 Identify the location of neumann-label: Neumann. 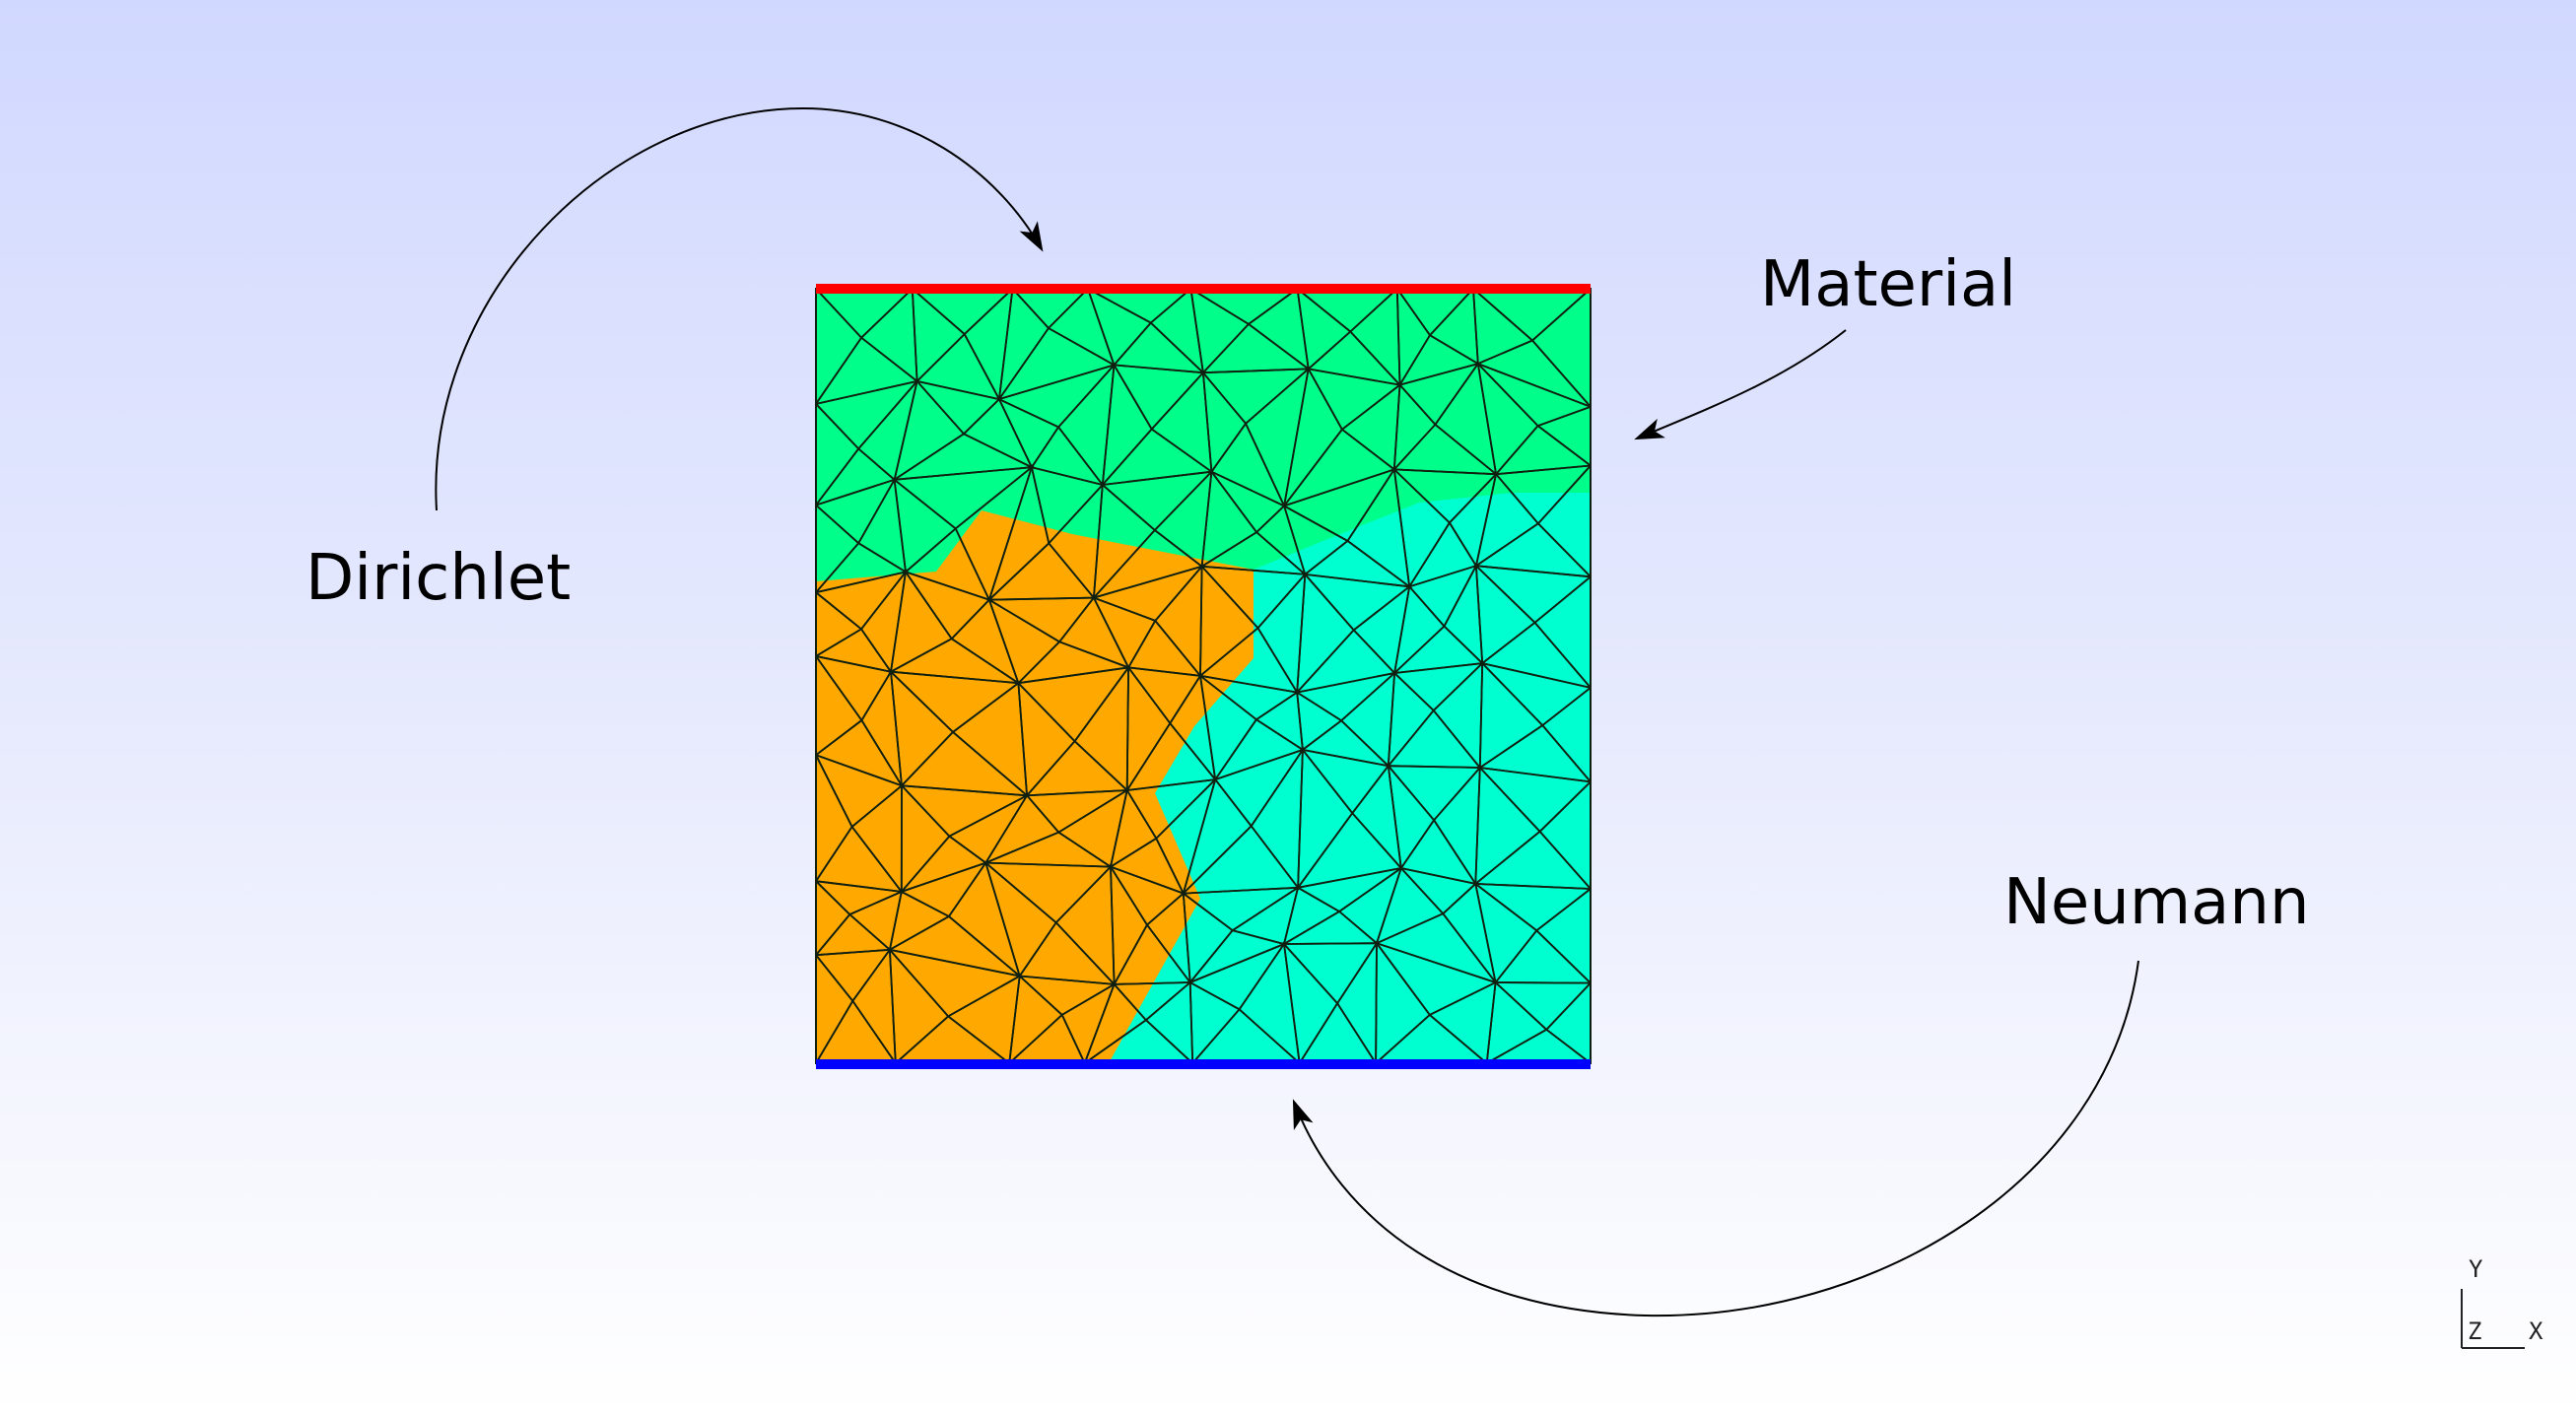
(2156, 902).